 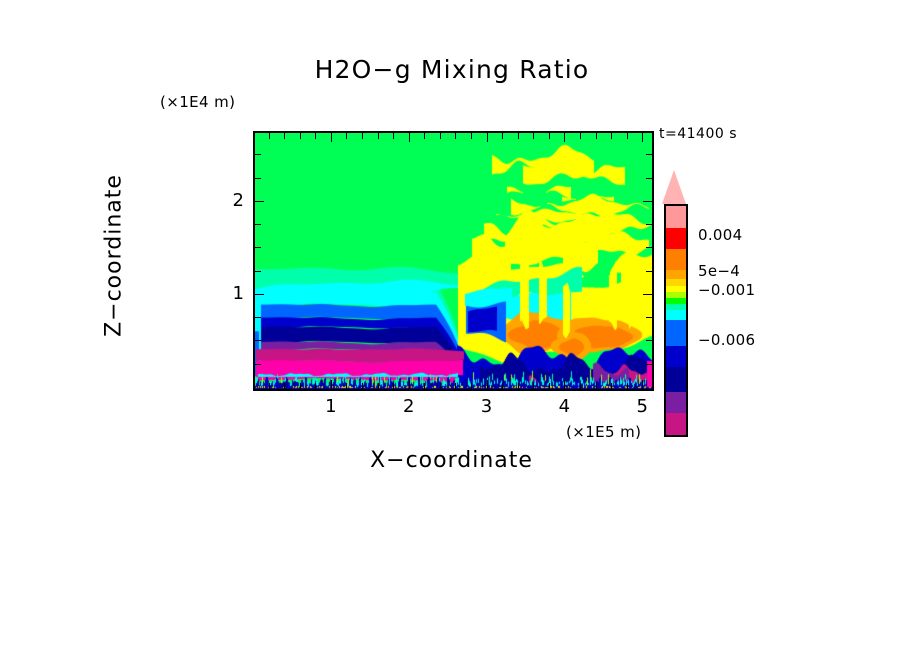 What do you see at coordinates (451, 460) in the screenshot?
I see `x-axis-title: X−coordinate` at bounding box center [451, 460].